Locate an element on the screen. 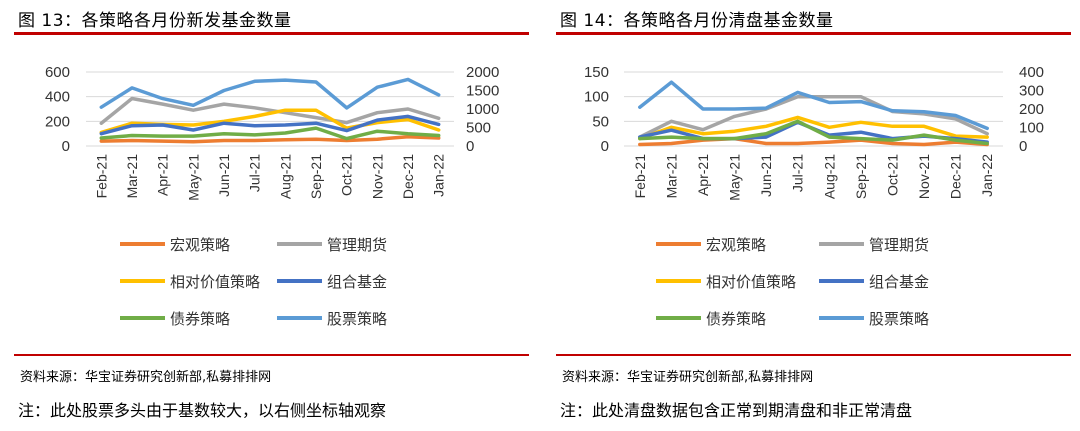  y2-tick-label: 100 is located at coordinates (1031, 128).